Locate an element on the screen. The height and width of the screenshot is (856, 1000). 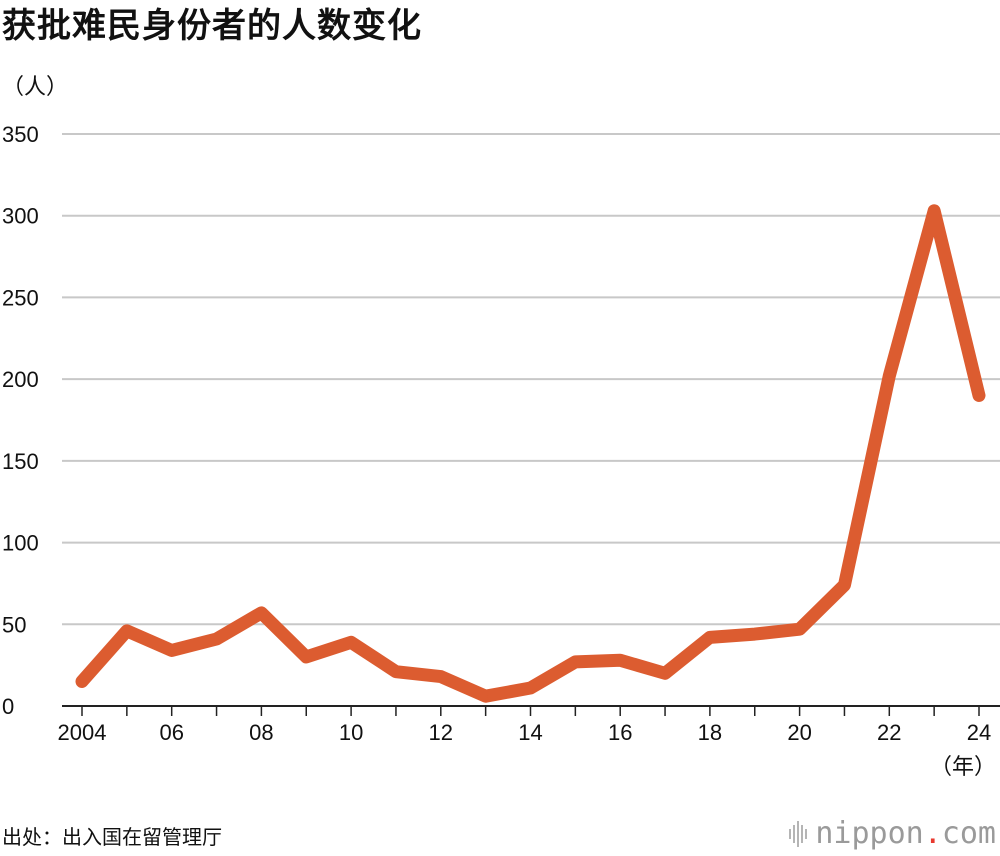
y-tick-label-50: 50 is located at coordinates (14, 624).